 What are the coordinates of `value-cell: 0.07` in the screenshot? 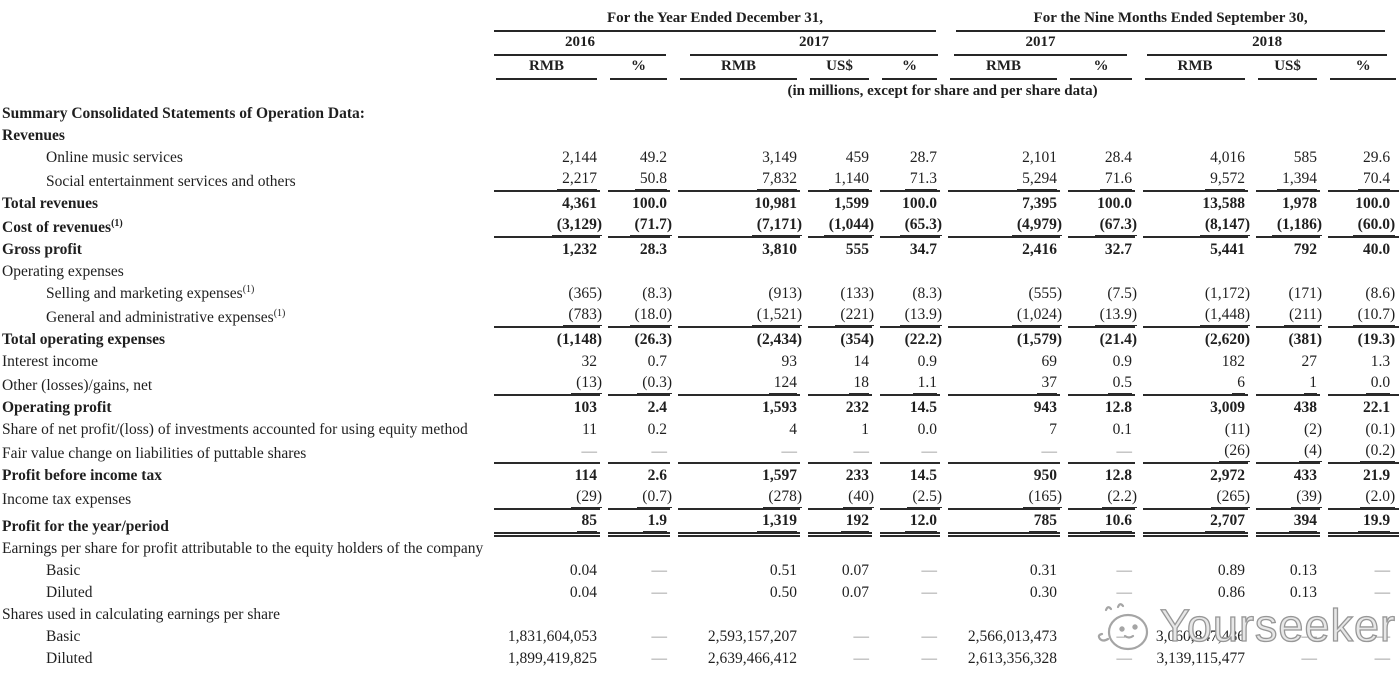 It's located at (836, 570).